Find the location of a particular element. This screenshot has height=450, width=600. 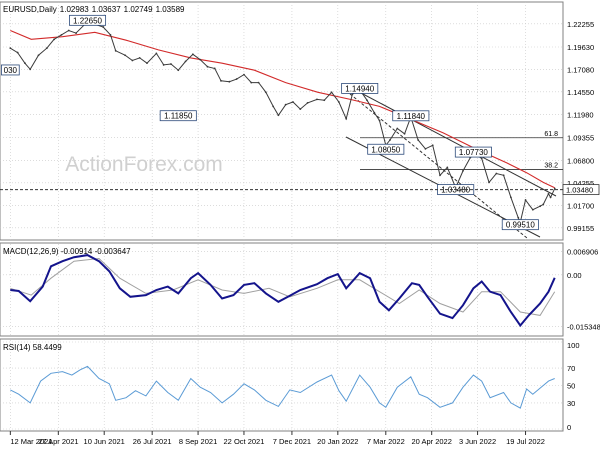

macd-tick-label: -0.015348 is located at coordinates (583, 327).